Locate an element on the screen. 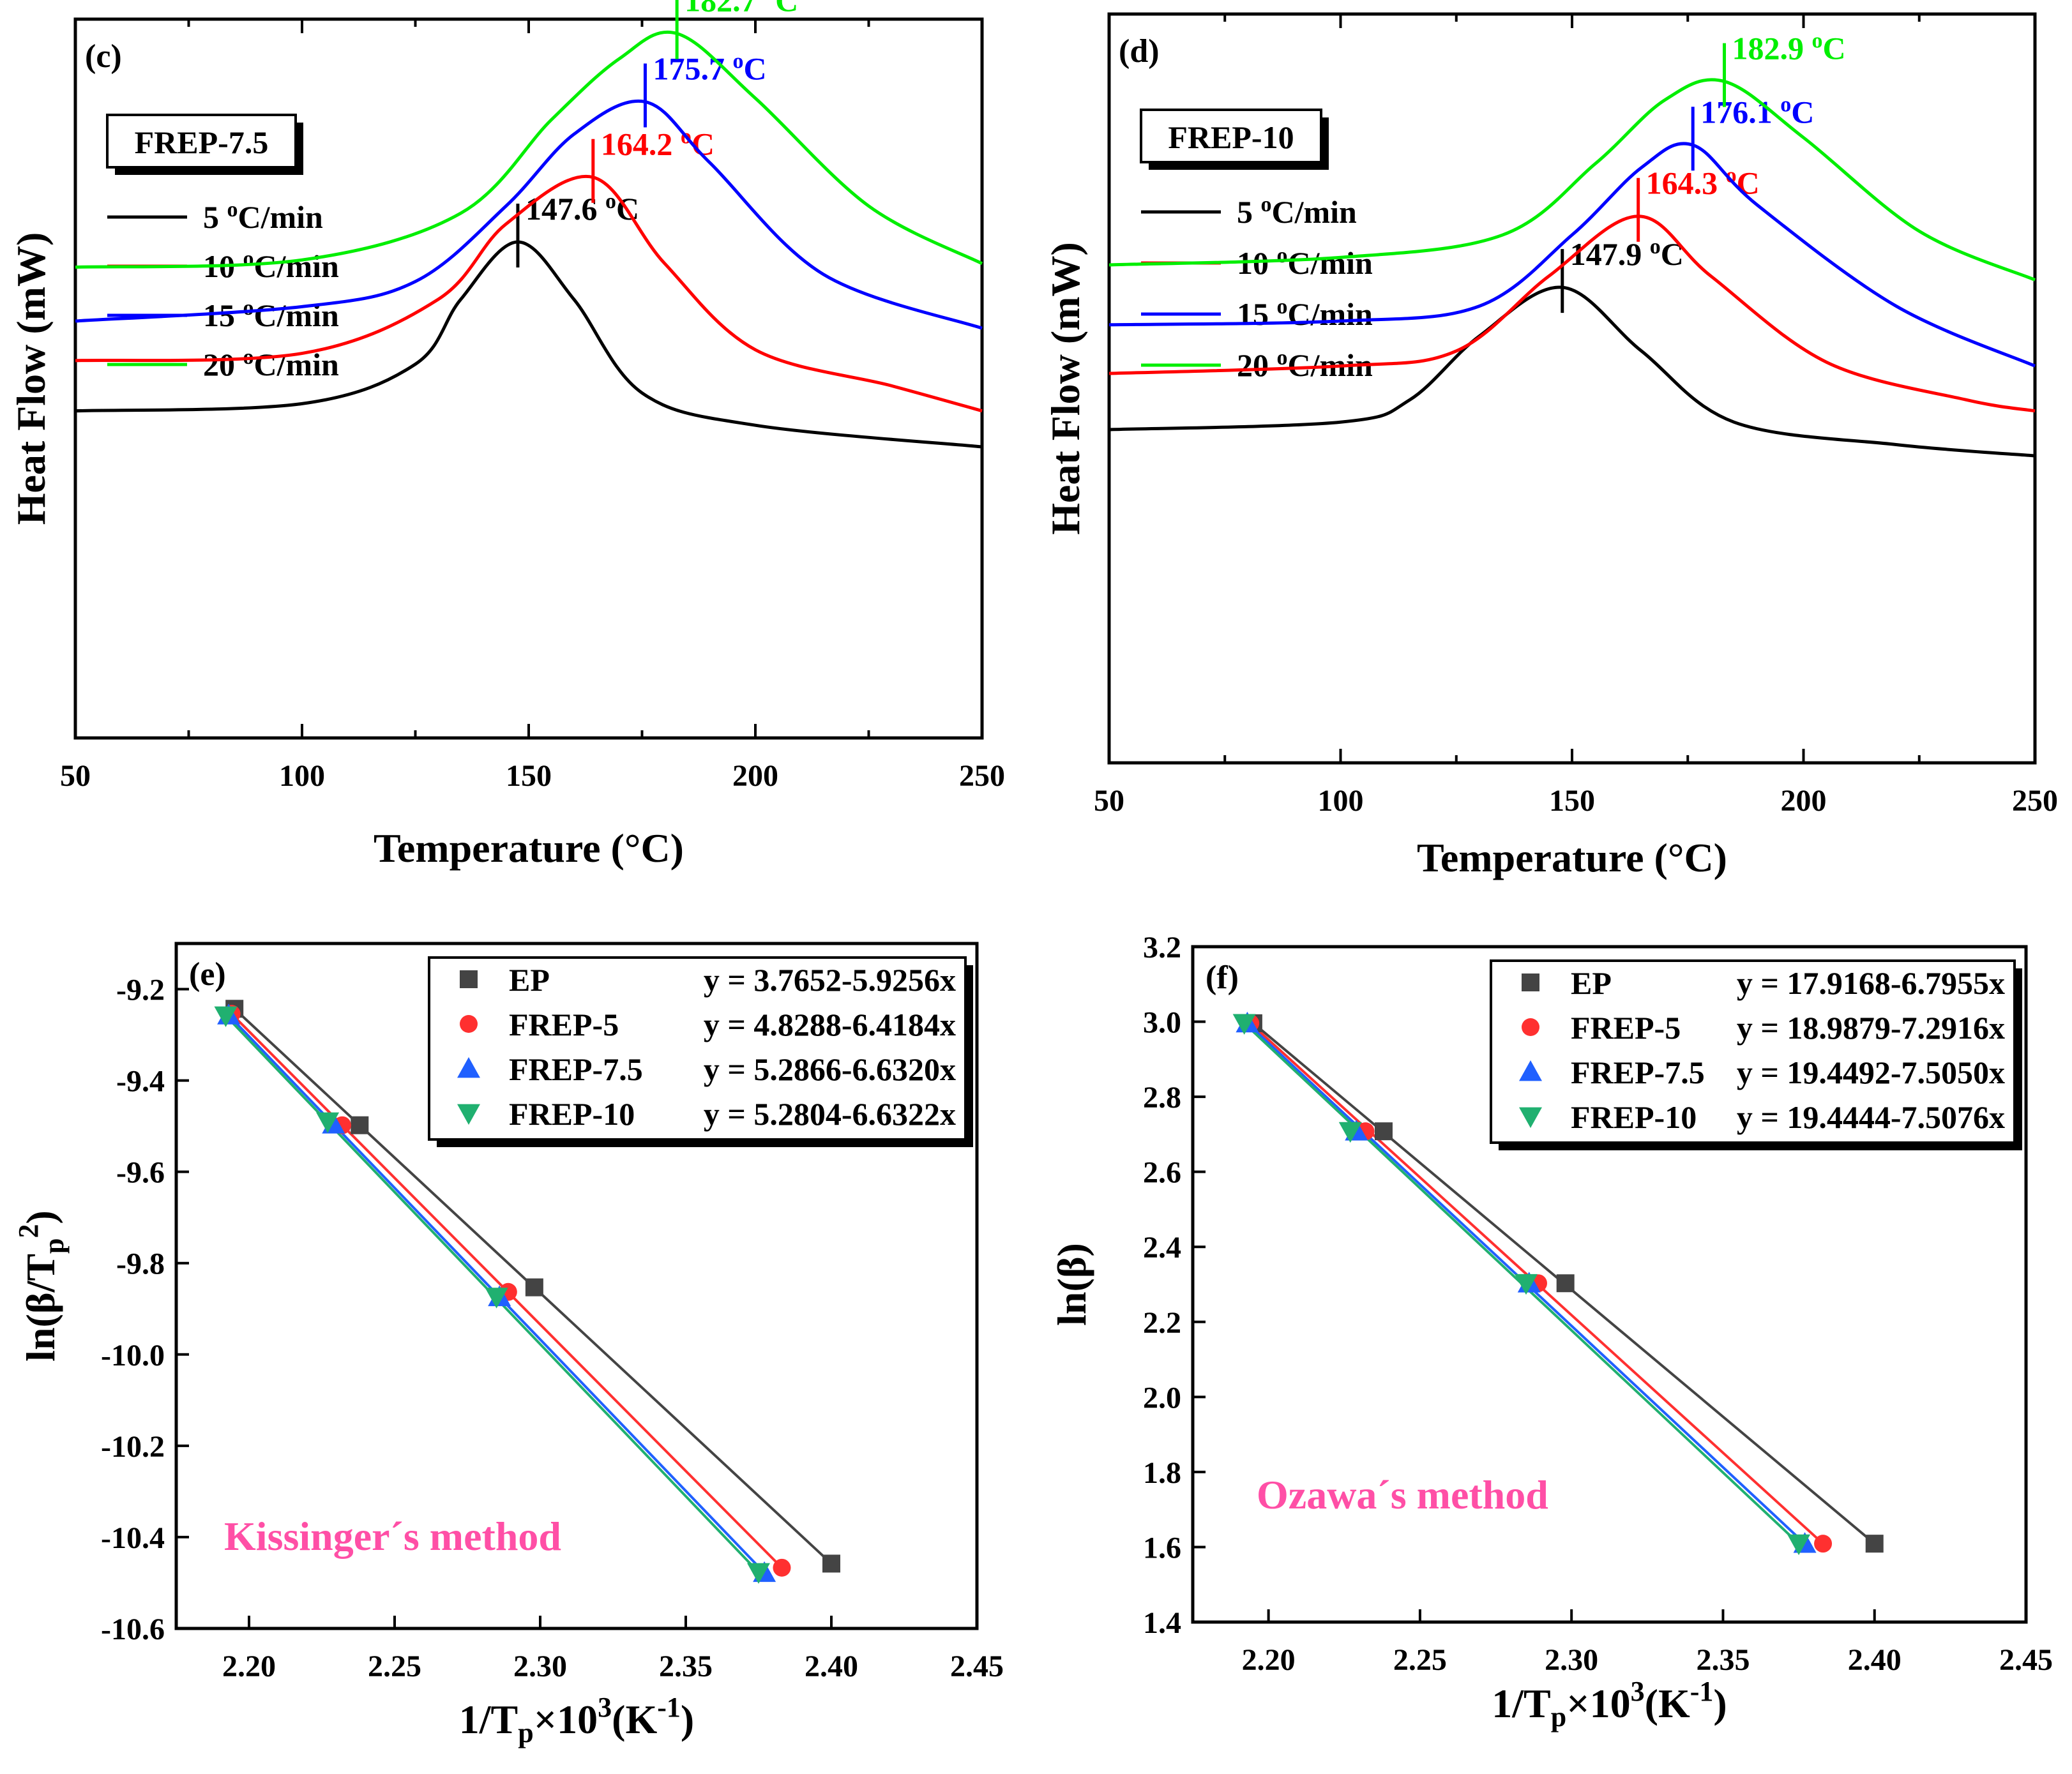 This screenshot has height=1774, width=2072. xt-b: ×10 is located at coordinates (566, 1719).